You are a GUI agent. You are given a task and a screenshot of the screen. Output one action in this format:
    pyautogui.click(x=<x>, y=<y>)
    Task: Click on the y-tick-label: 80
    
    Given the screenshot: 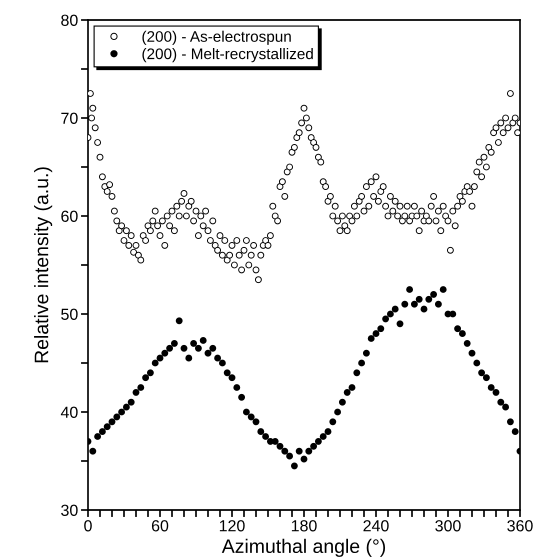 What is the action you would take?
    pyautogui.click(x=69, y=20)
    